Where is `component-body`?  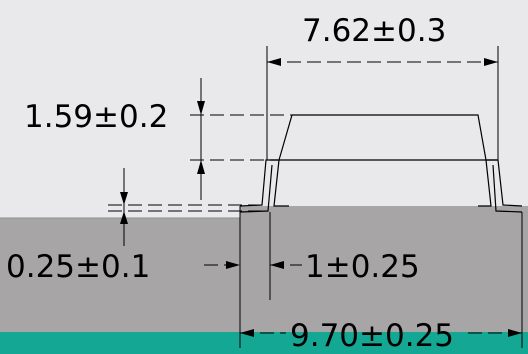
component-body is located at coordinates (383, 160).